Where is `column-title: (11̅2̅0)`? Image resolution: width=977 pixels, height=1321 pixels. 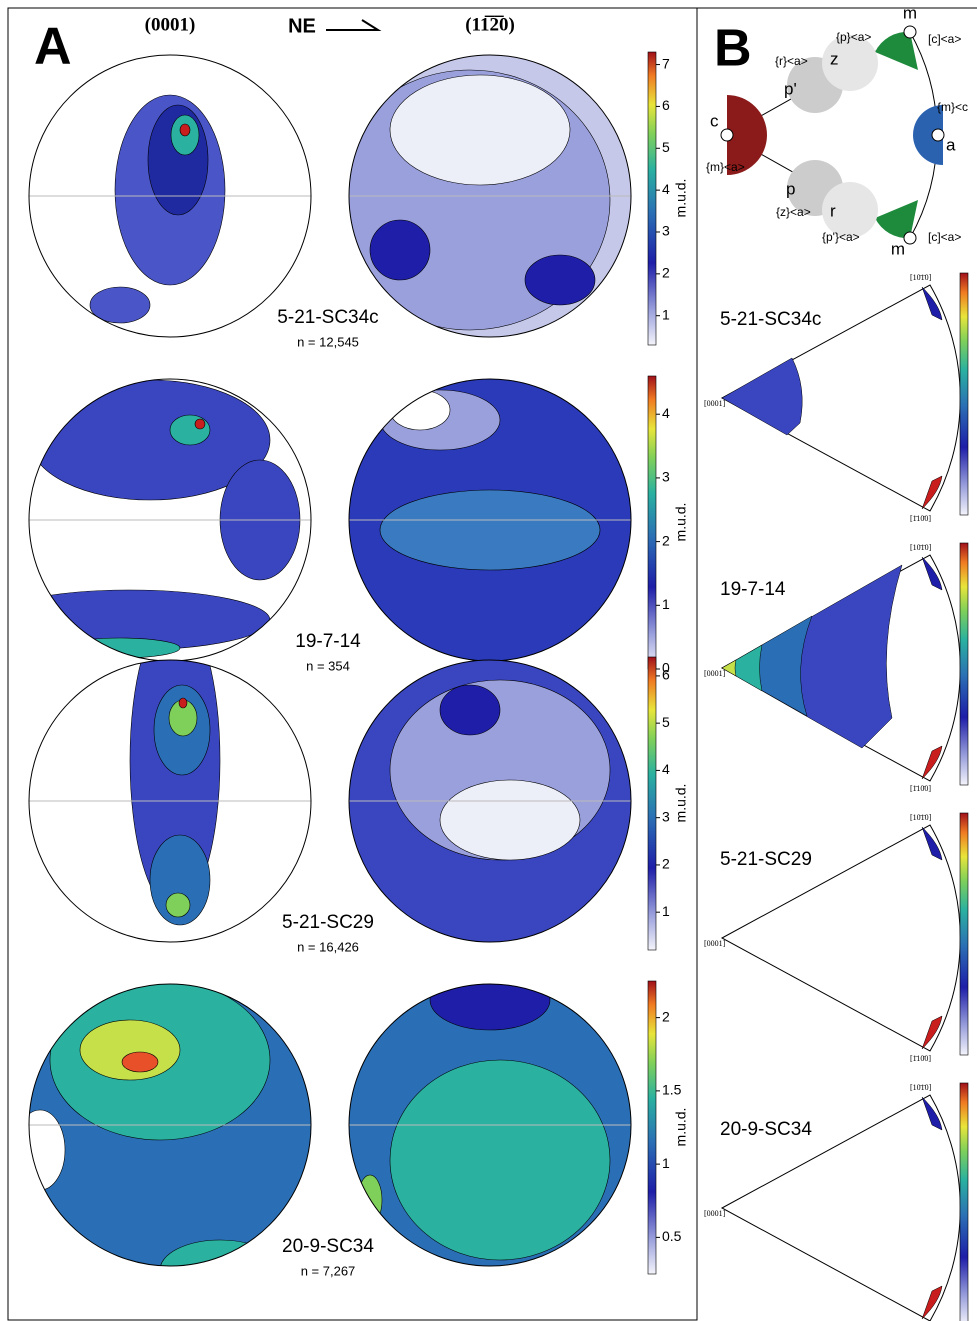 column-title: (11̅2̅0) is located at coordinates (490, 24).